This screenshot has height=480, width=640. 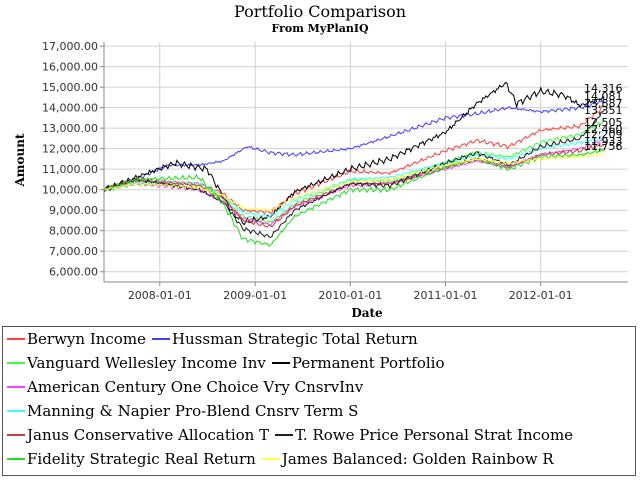 I want to click on legend-label: James Balanced: Golden Rainbow R, so click(x=417, y=459).